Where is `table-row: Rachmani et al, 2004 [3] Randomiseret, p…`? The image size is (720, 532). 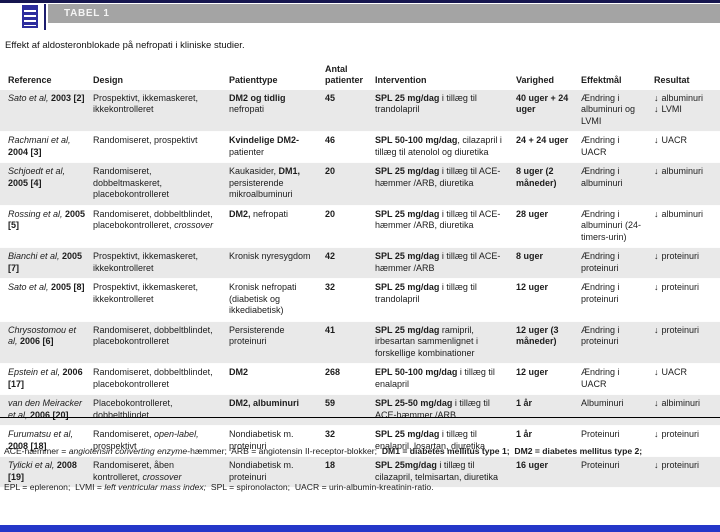
table-row: Rachmani et al, 2004 [3] Randomiseret, p… is located at coordinates (360, 147).